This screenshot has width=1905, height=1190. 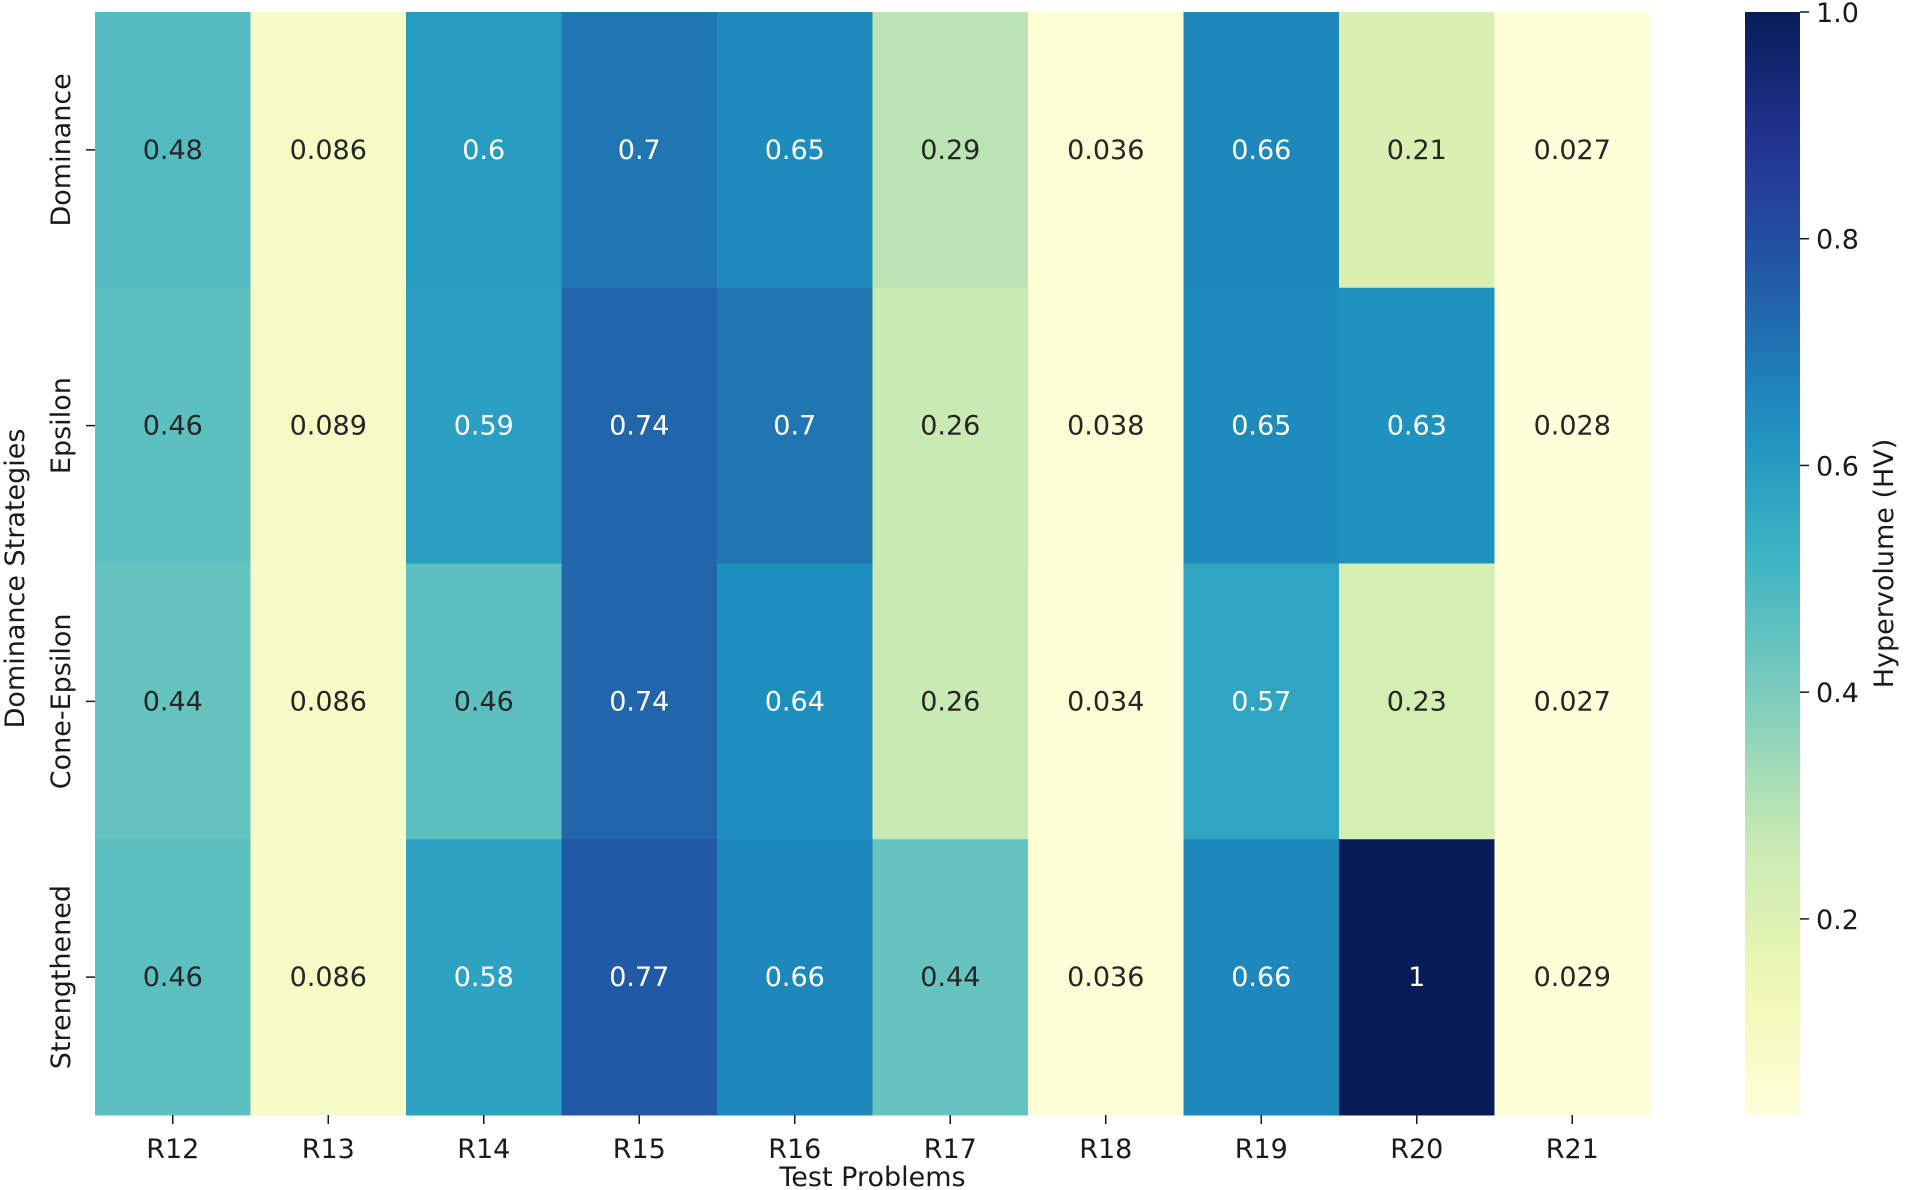 I want to click on colorbar-tick-label: 1.0, so click(x=1837, y=14).